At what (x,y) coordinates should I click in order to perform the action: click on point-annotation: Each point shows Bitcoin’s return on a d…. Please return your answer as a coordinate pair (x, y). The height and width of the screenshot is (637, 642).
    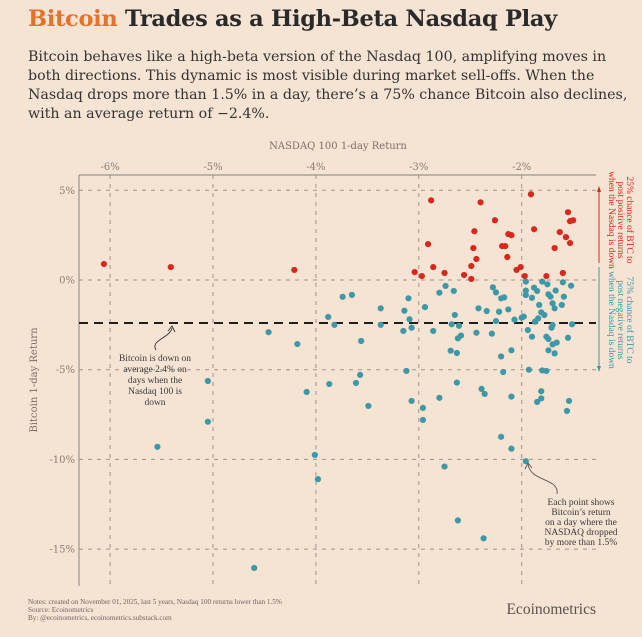
    Looking at the image, I should click on (580, 523).